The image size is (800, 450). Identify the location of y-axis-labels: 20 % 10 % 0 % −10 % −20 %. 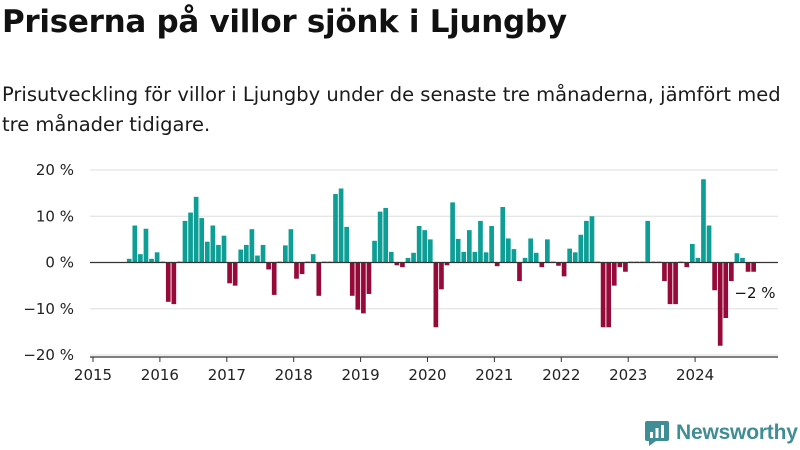
(48, 262).